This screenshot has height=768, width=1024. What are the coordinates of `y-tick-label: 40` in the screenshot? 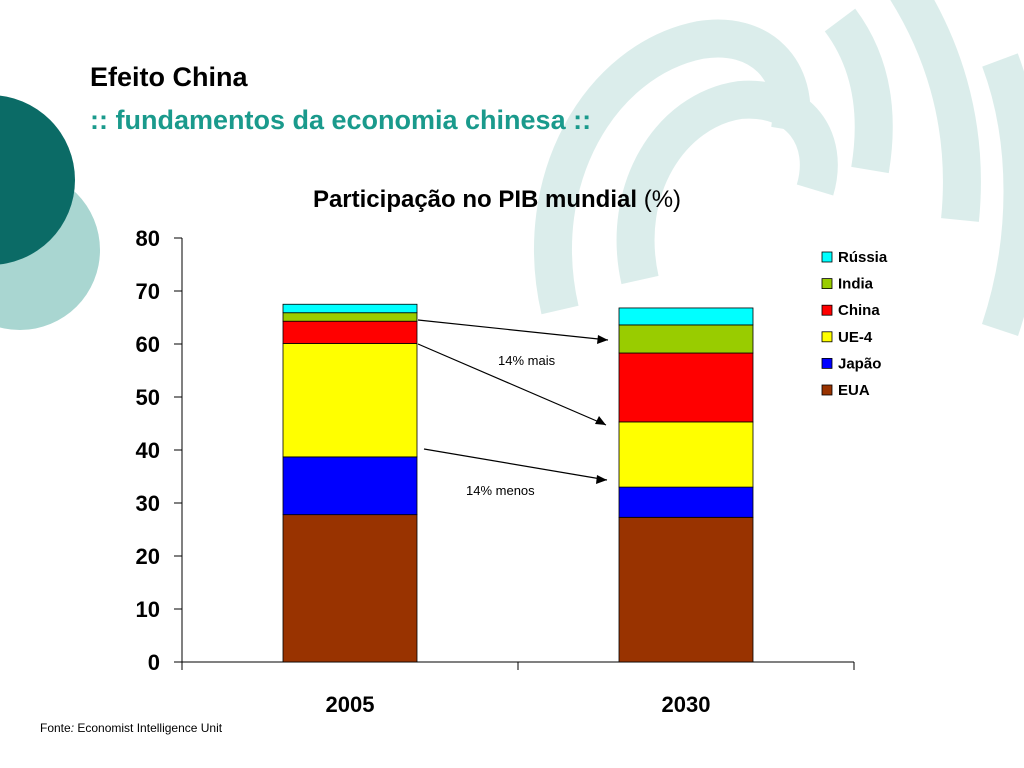 It's located at (148, 450).